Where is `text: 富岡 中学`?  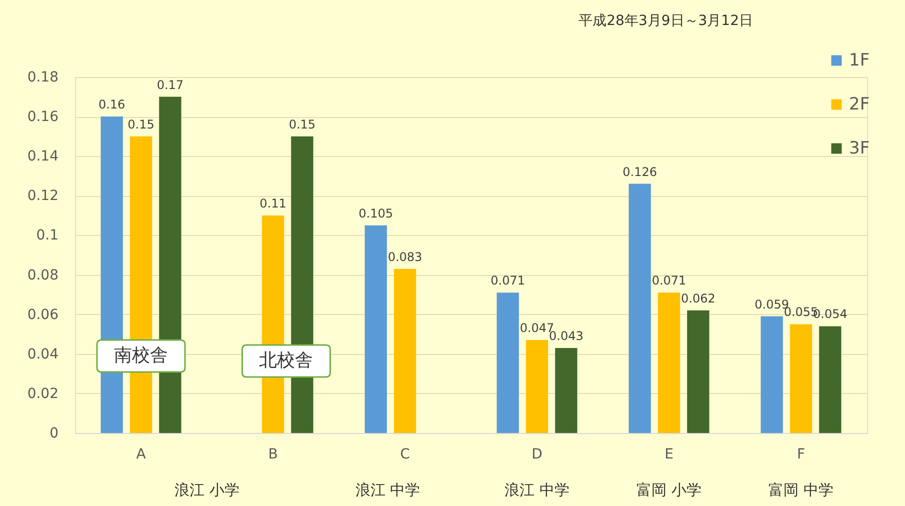 text: 富岡 中学 is located at coordinates (801, 490).